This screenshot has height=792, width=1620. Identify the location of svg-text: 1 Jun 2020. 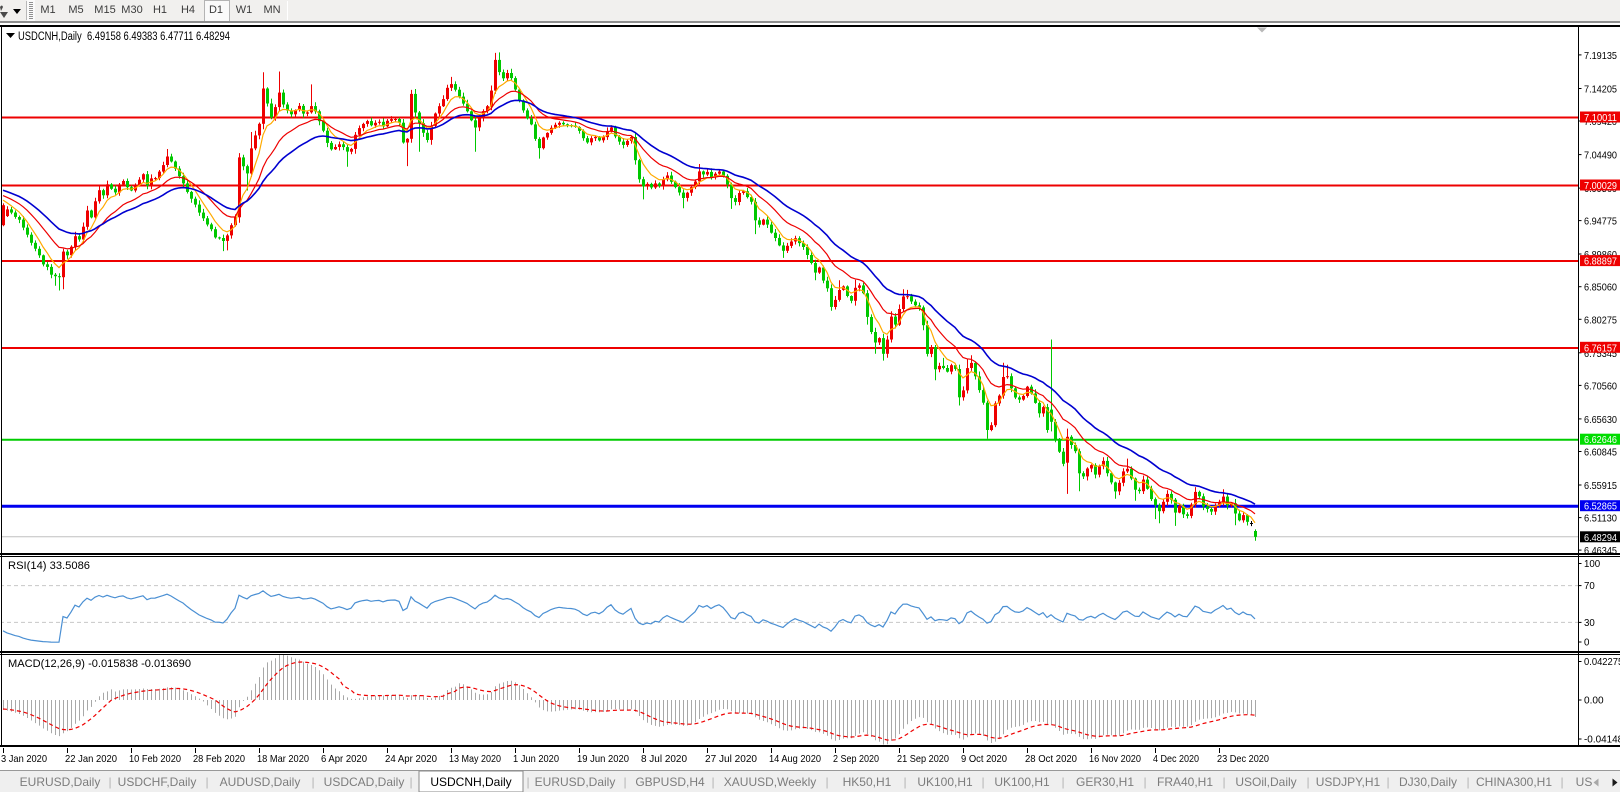
(536, 759).